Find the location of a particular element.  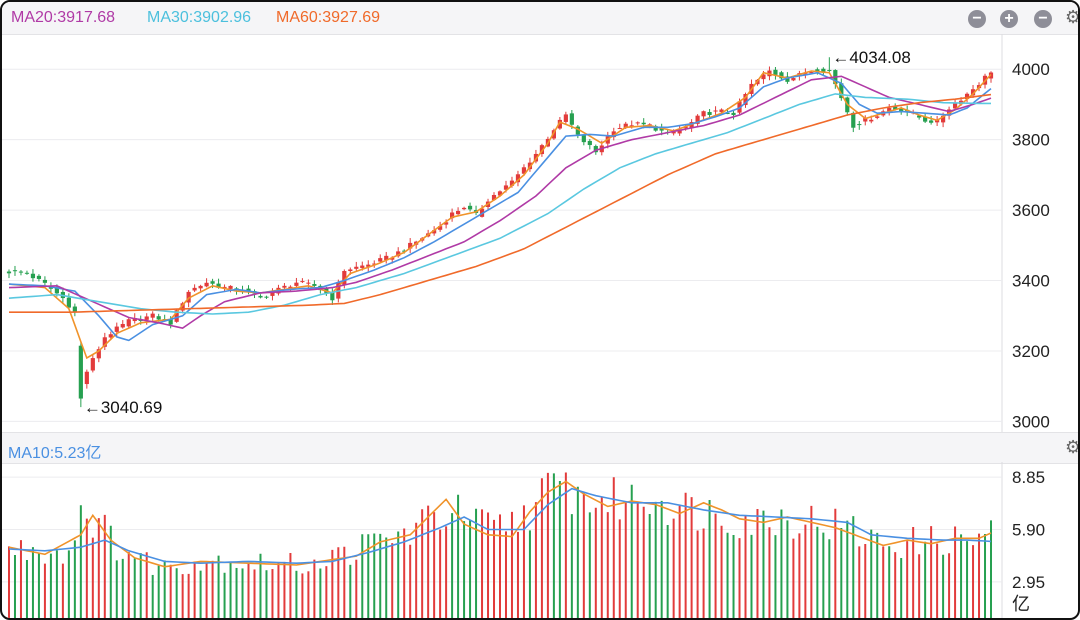

volume-gear-icon: ⚙ is located at coordinates (1072, 447).